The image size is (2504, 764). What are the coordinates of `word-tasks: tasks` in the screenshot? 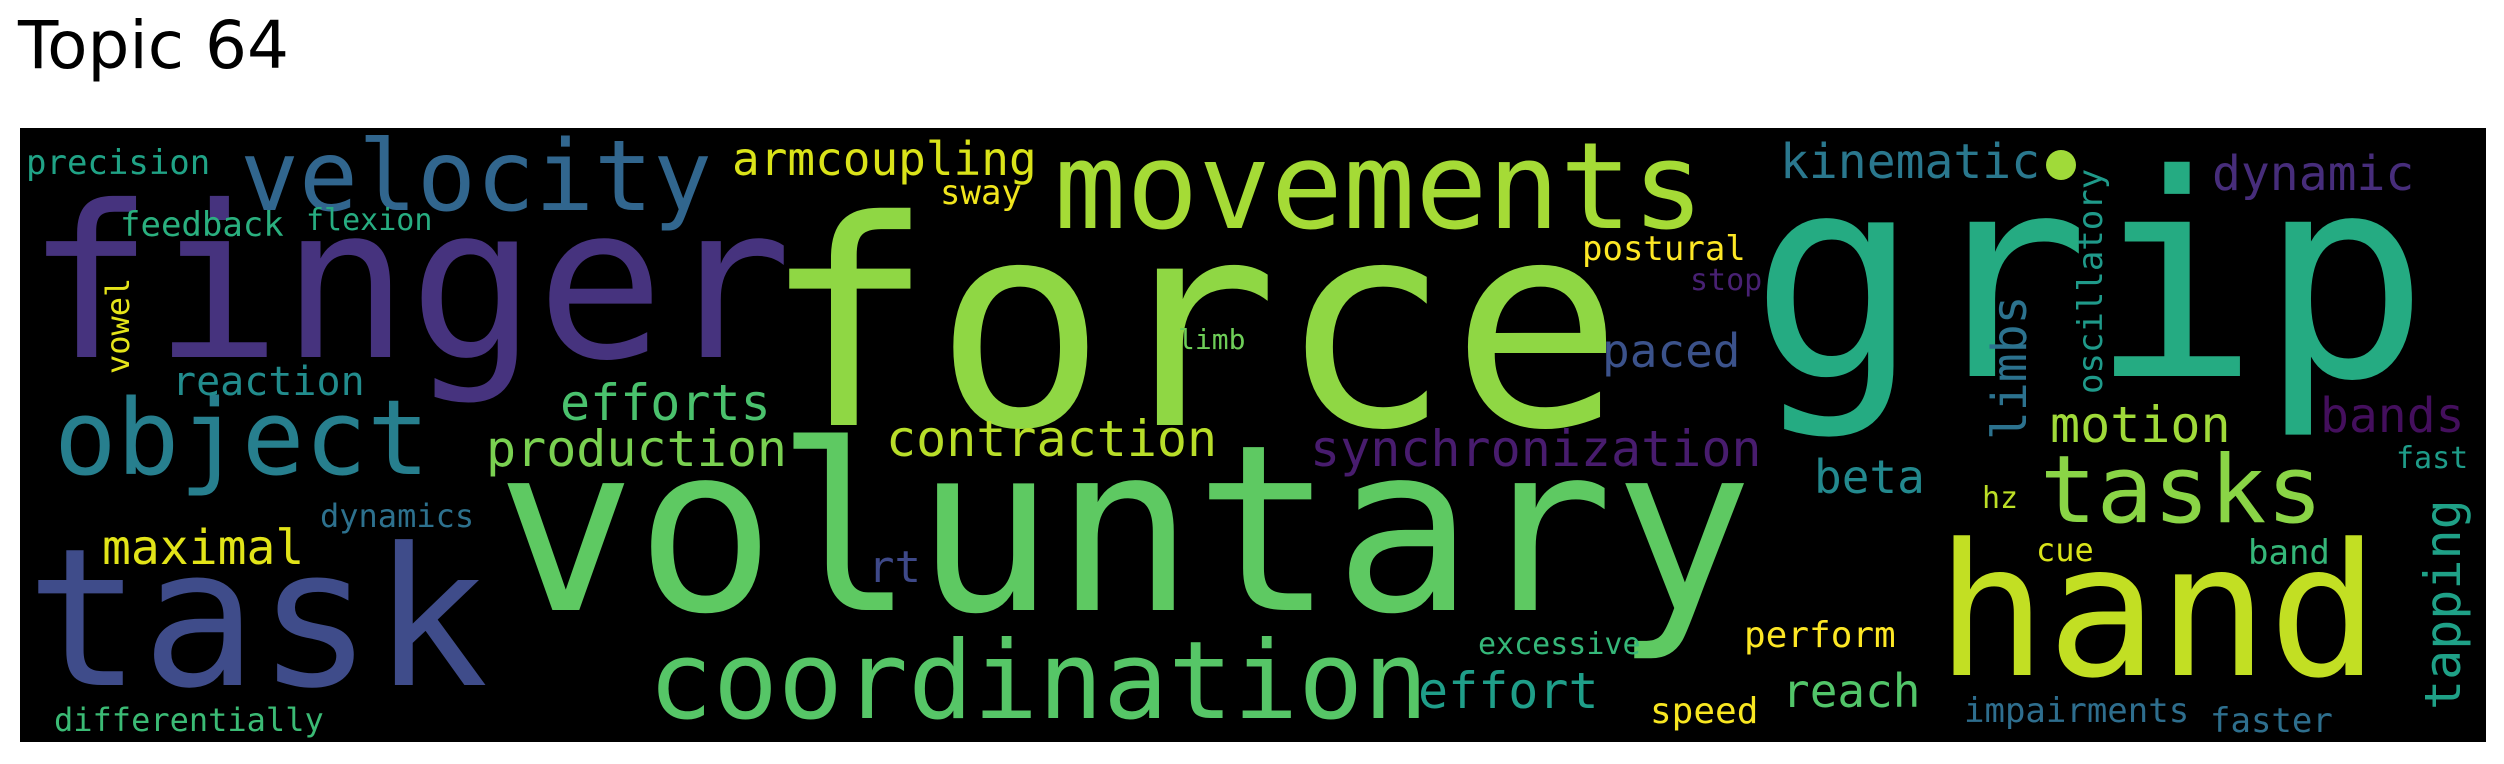 It's located at (2181, 490).